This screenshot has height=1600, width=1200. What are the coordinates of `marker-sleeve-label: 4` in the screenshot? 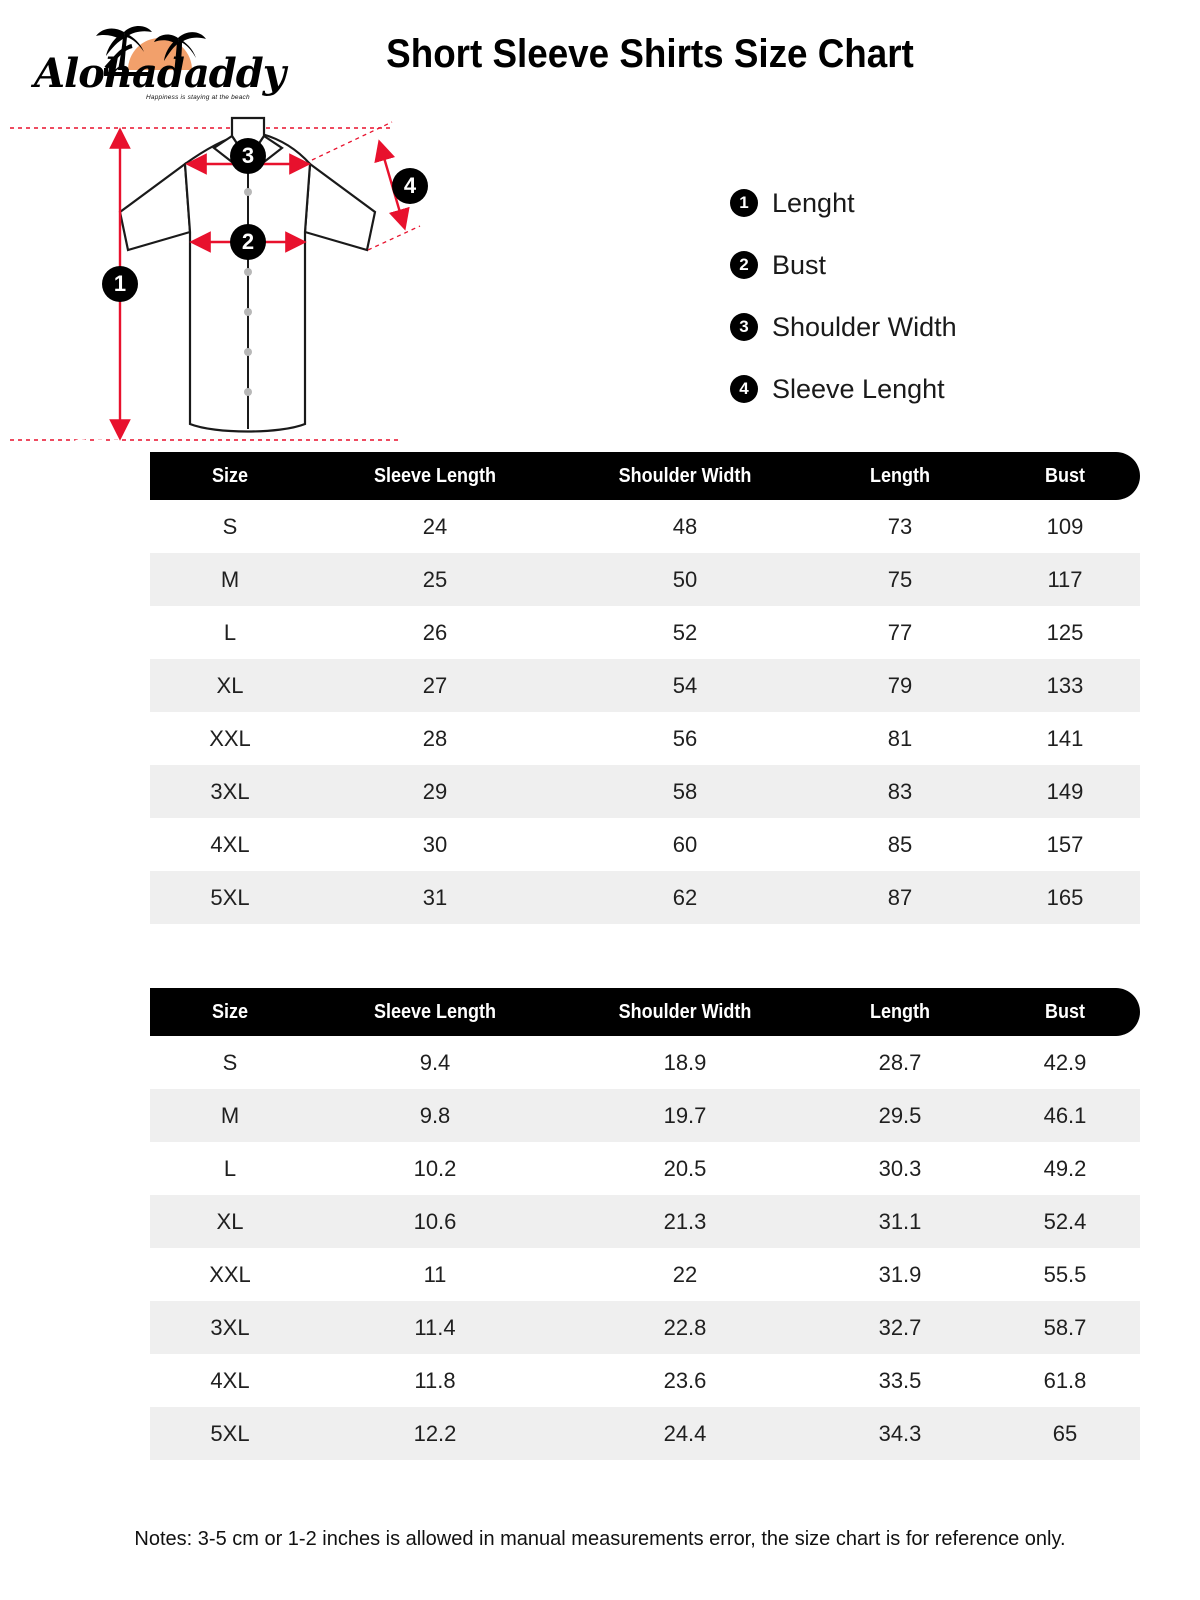 It's located at (410, 185).